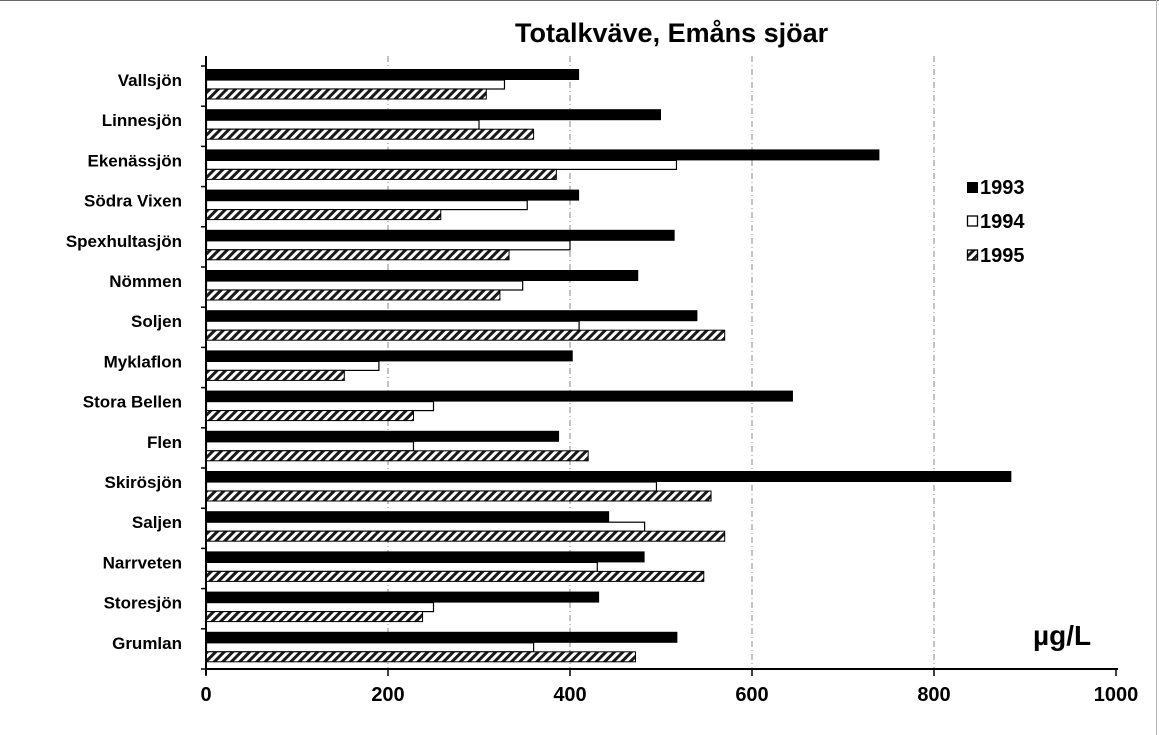 The height and width of the screenshot is (735, 1159). I want to click on unit-label: µg/L, so click(1062, 635).